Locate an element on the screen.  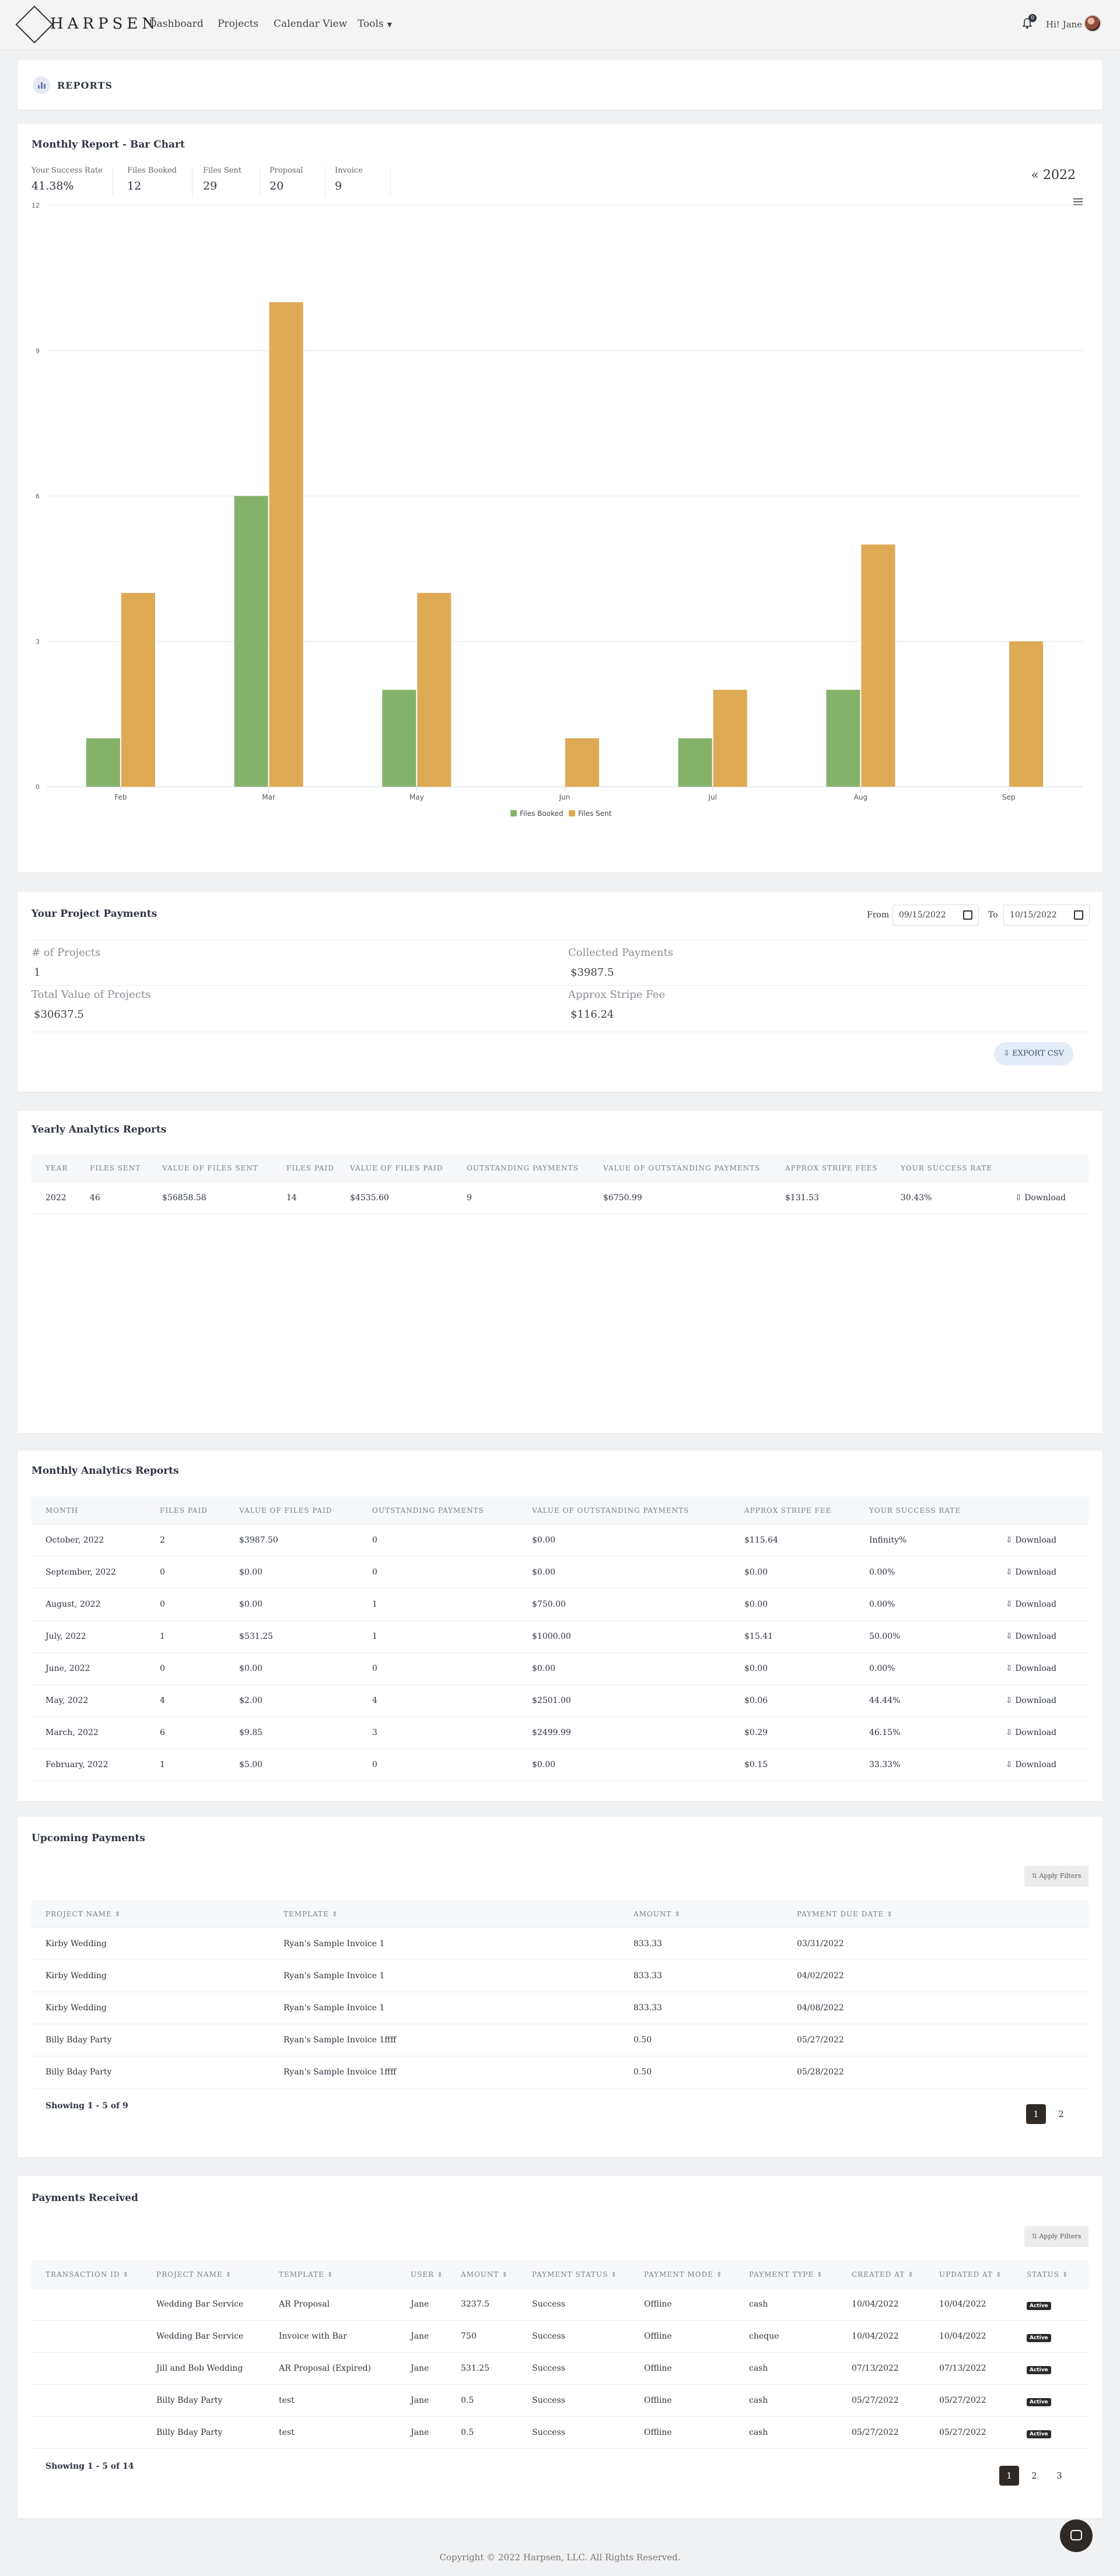
user-greeting: Hi! Jane is located at coordinates (1064, 24).